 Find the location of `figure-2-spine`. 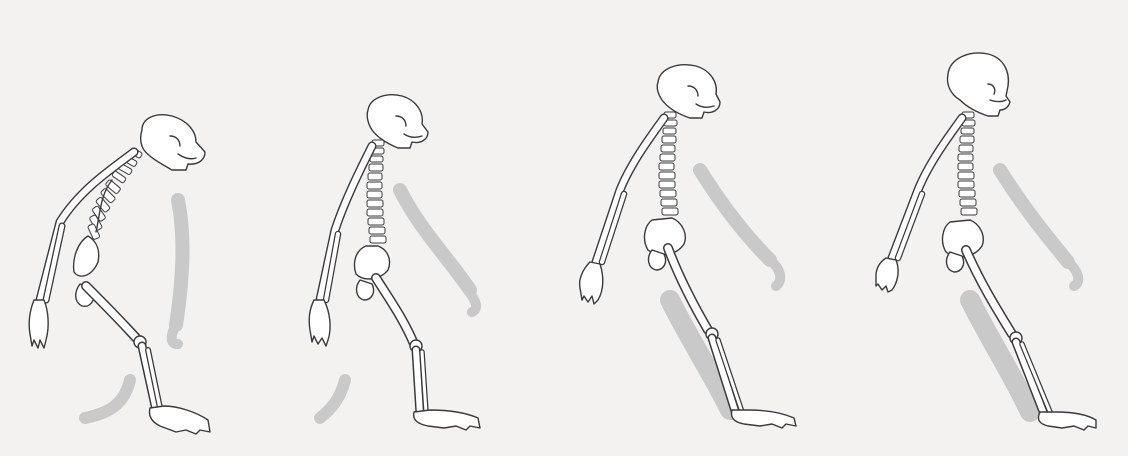

figure-2-spine is located at coordinates (376, 191).